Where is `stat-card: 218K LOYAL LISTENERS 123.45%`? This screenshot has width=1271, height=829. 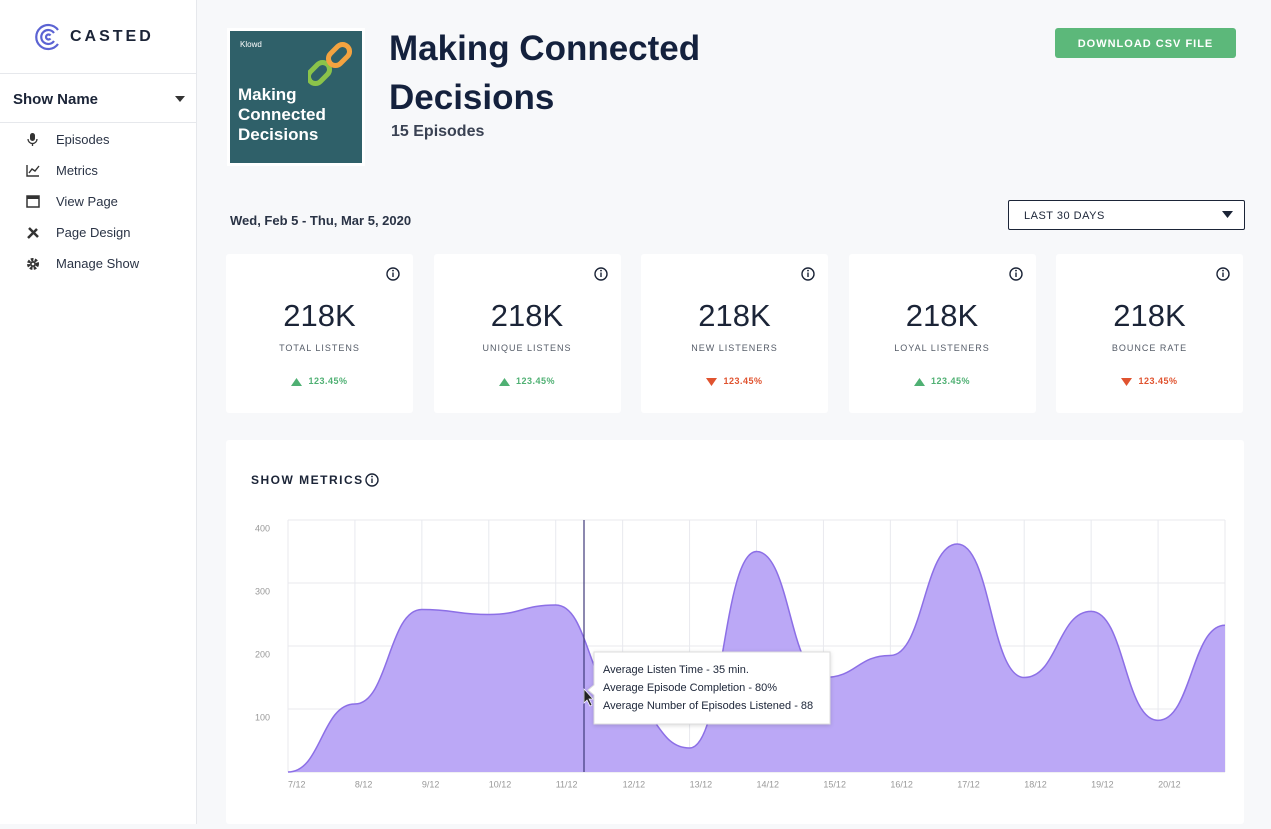 stat-card: 218K LOYAL LISTENERS 123.45% is located at coordinates (942, 333).